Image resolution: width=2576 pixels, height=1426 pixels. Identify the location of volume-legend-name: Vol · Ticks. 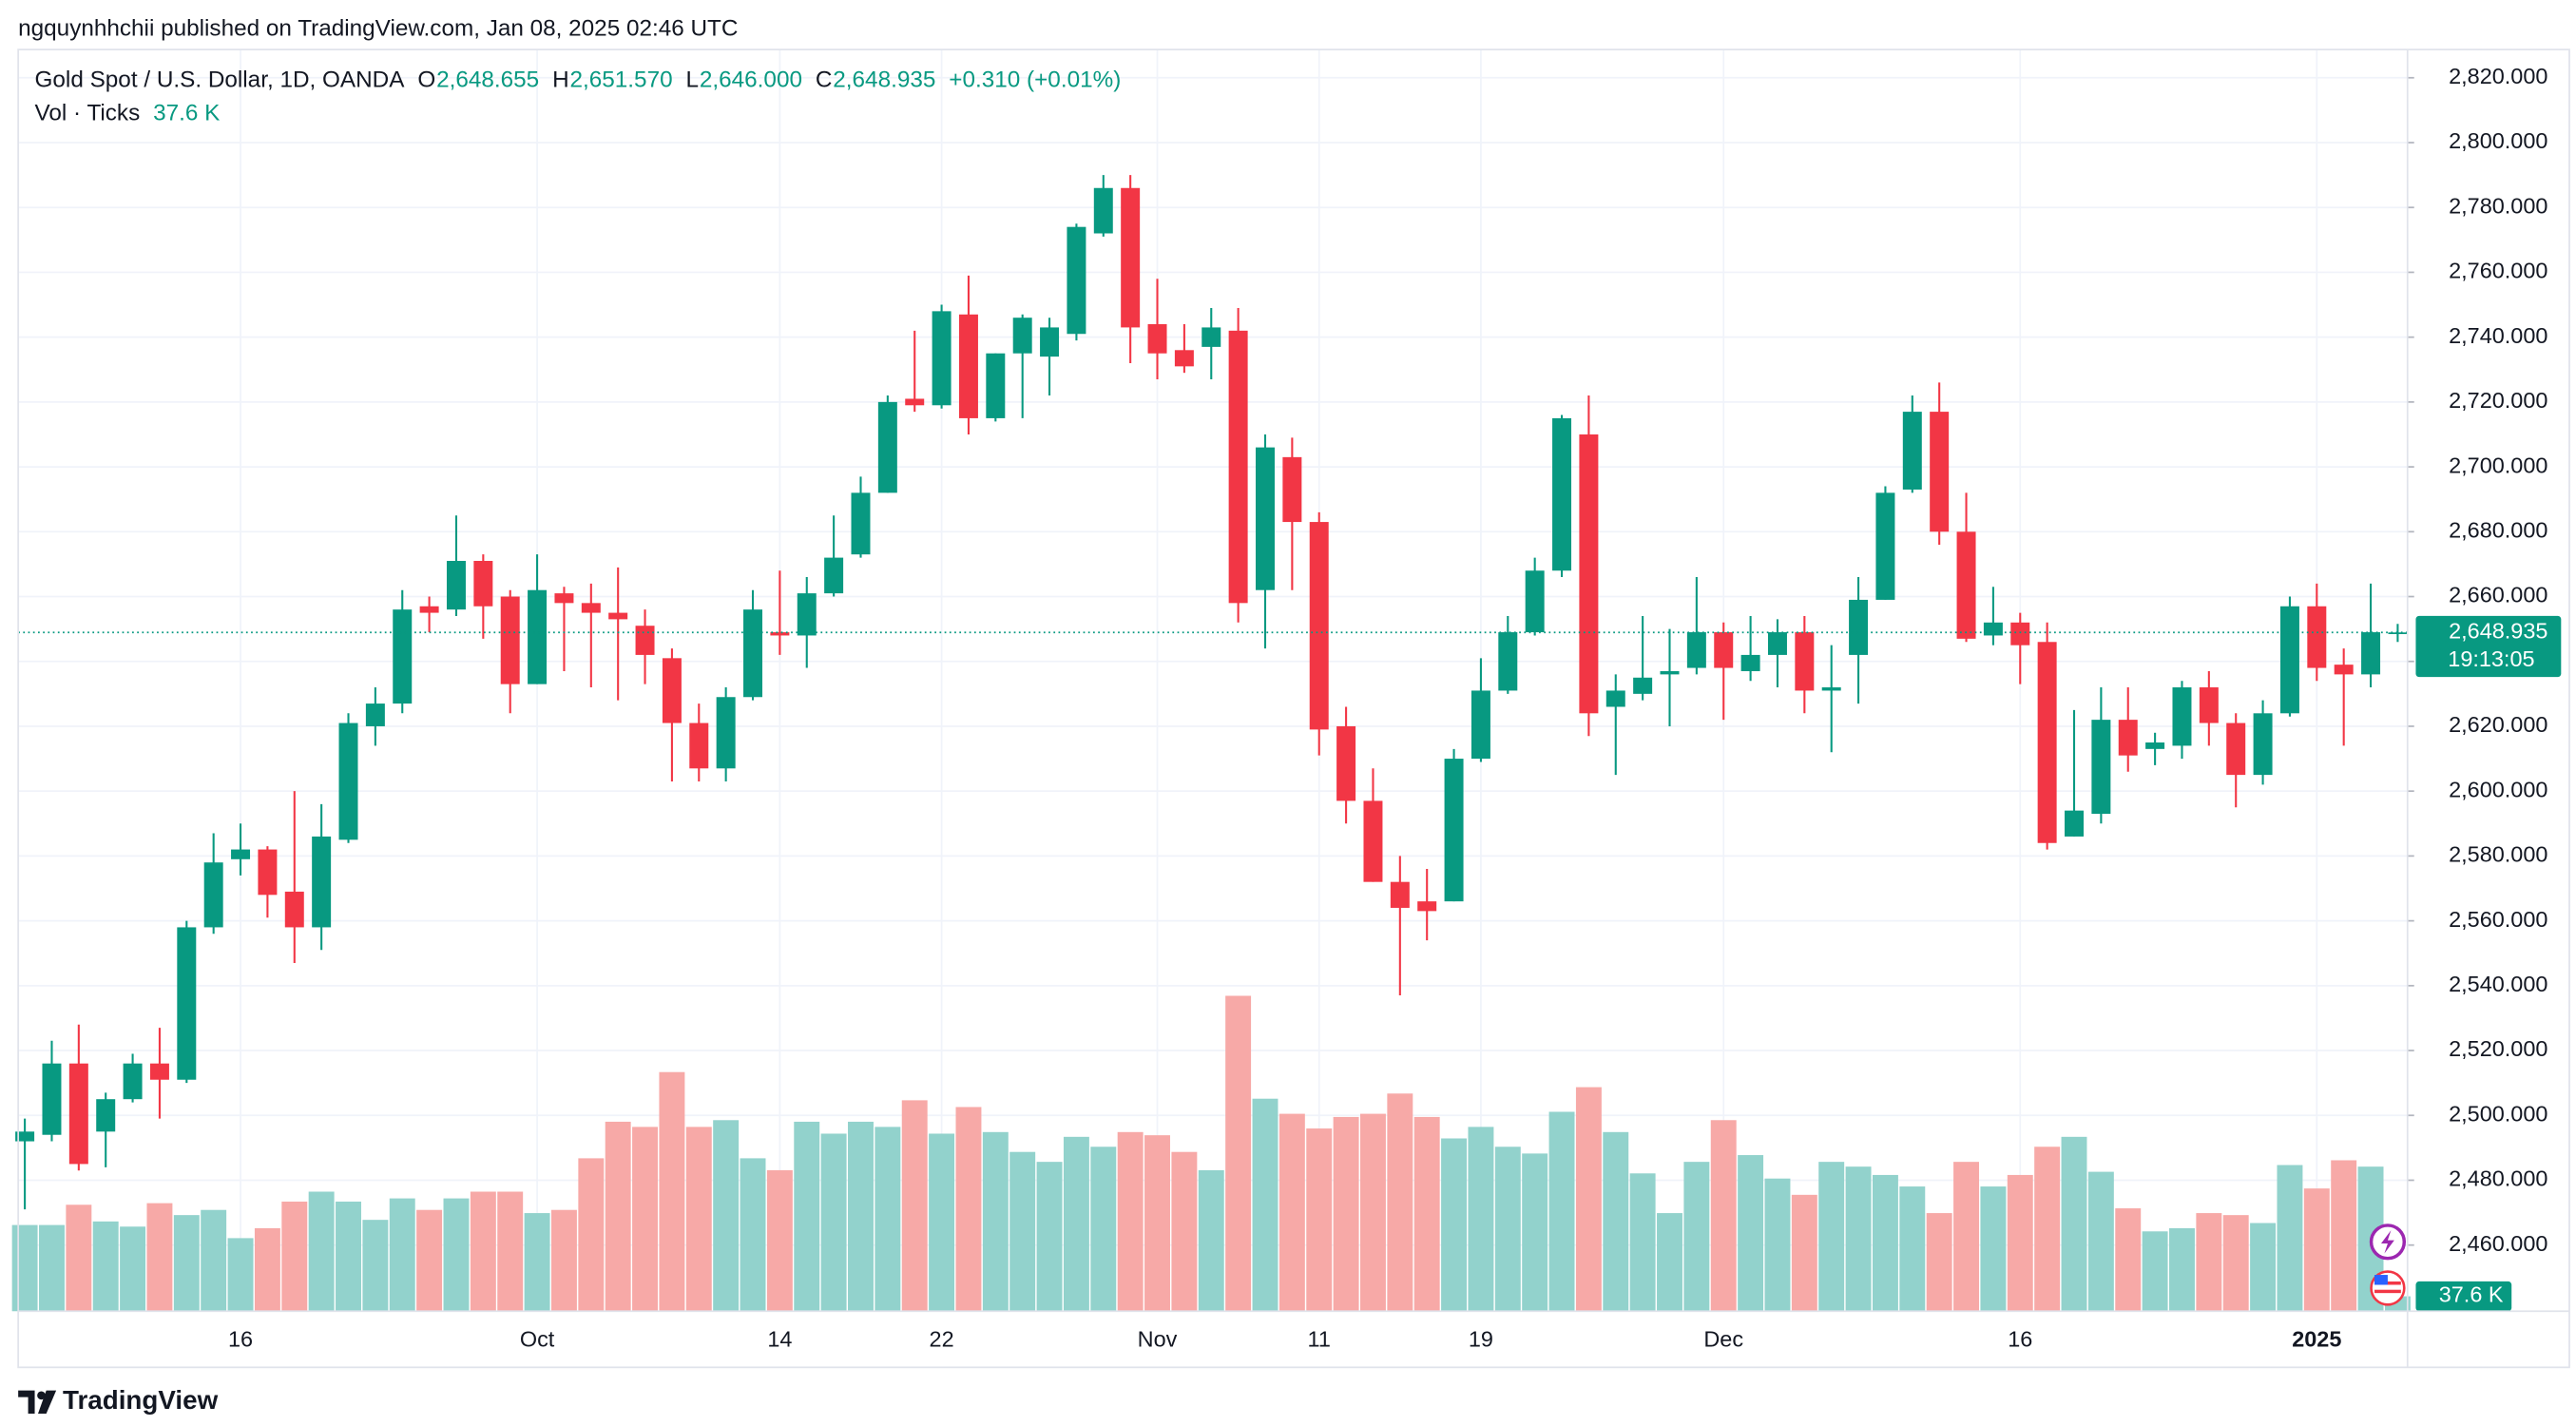
(88, 112).